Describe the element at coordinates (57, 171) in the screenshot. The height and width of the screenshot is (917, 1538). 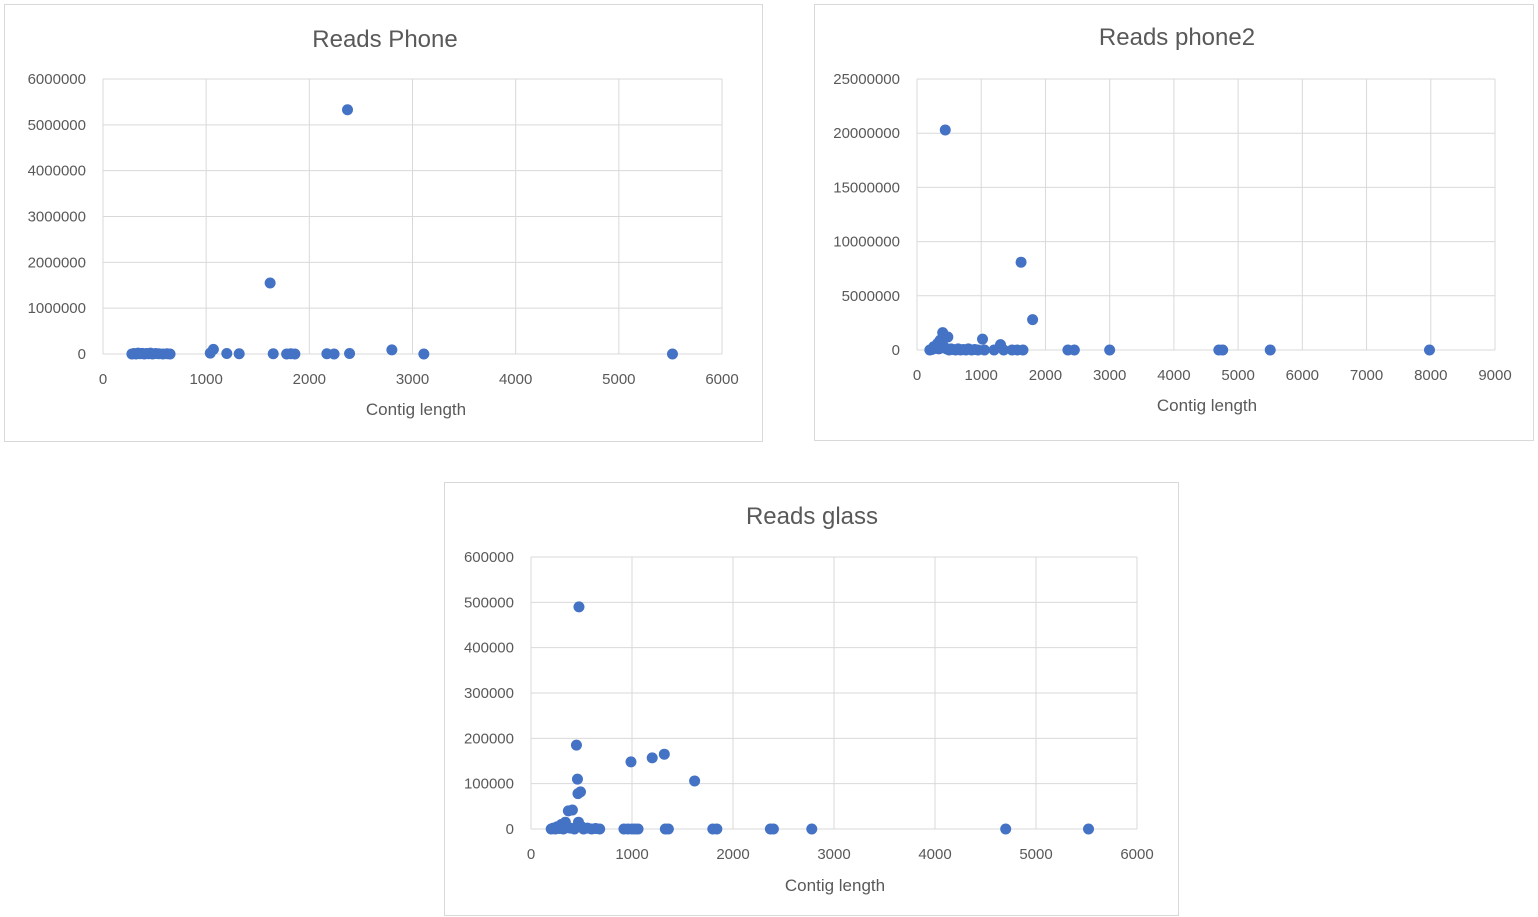
I see `y-tick-label: 4000000` at that location.